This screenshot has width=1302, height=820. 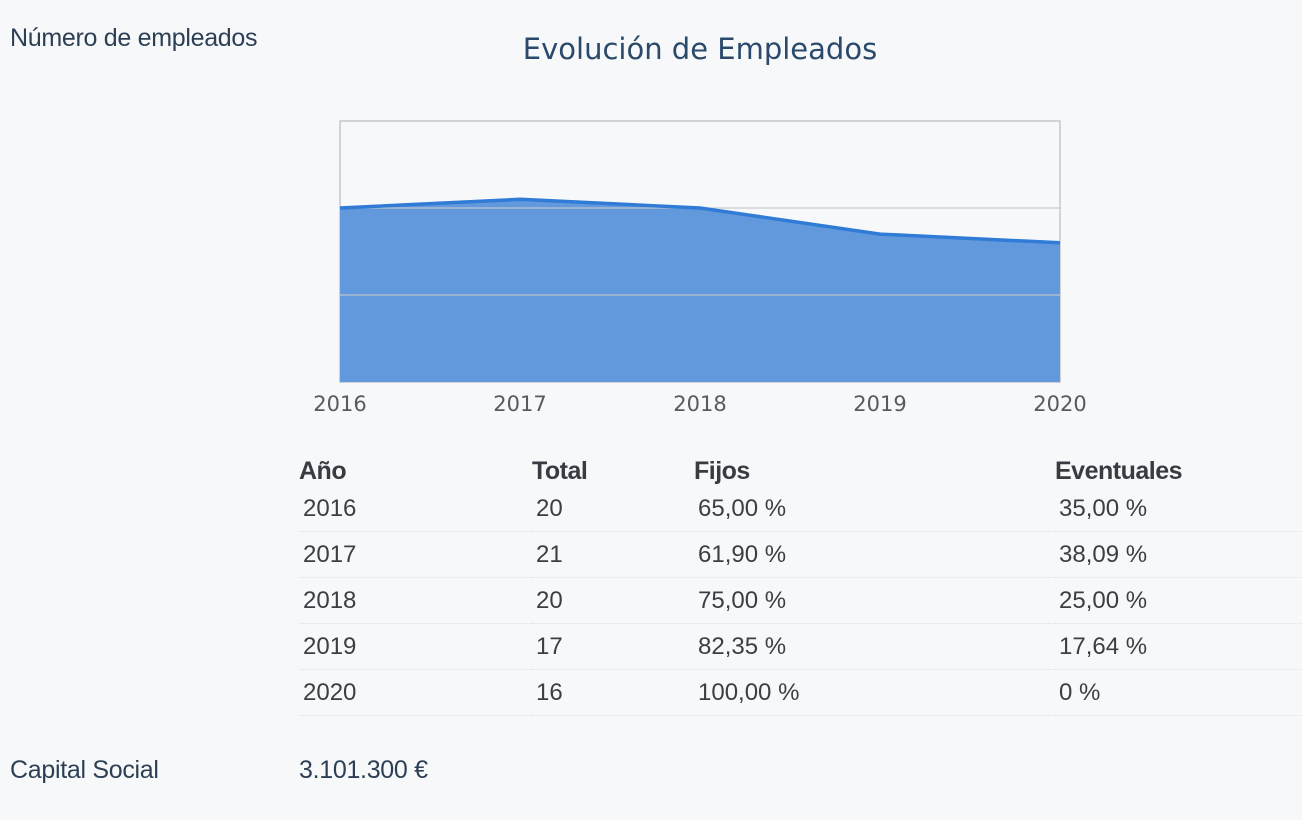 What do you see at coordinates (1059, 404) in the screenshot?
I see `x-tick-label: 2020` at bounding box center [1059, 404].